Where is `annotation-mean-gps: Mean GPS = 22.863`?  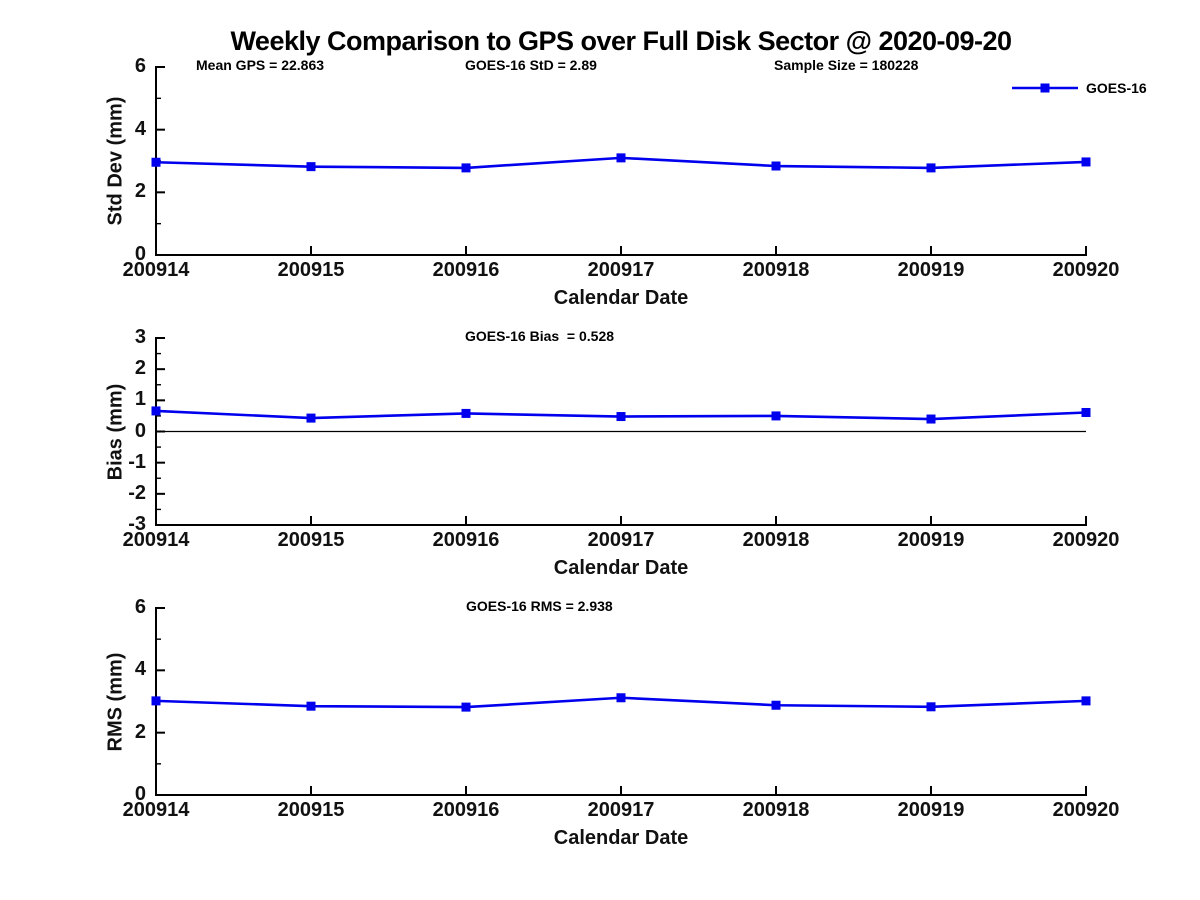
annotation-mean-gps: Mean GPS = 22.863 is located at coordinates (260, 65).